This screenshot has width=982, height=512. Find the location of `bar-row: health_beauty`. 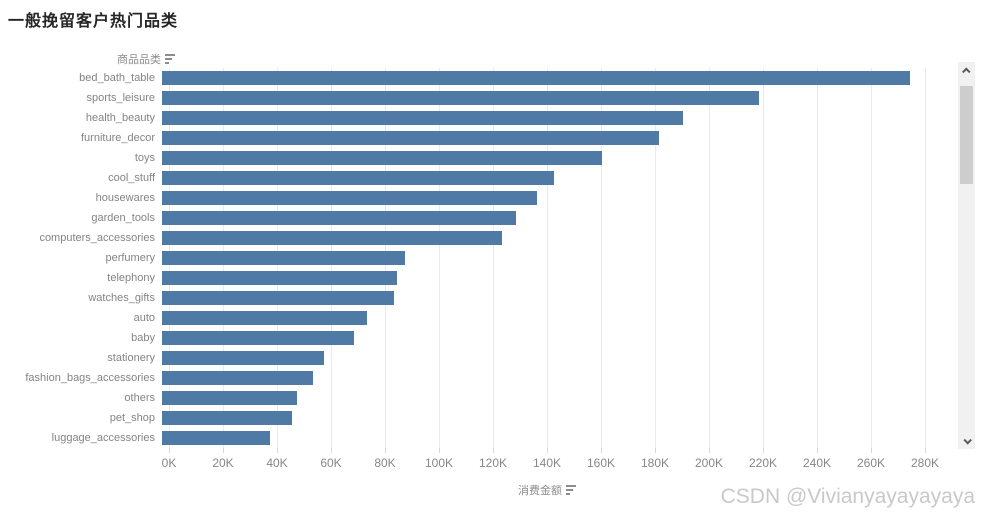

bar-row: health_beauty is located at coordinates (479, 118).